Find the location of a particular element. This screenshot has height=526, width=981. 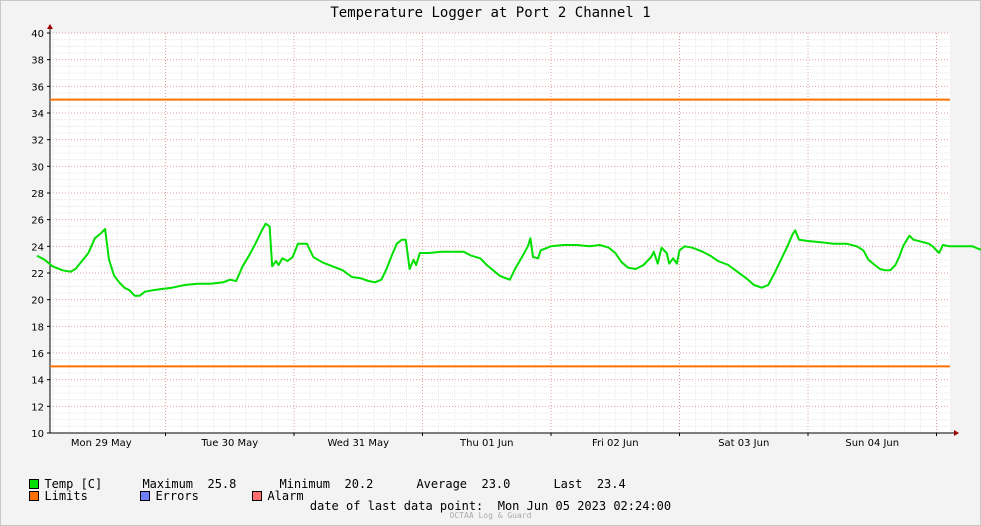

legend-limits-label: Limits is located at coordinates (66, 496).